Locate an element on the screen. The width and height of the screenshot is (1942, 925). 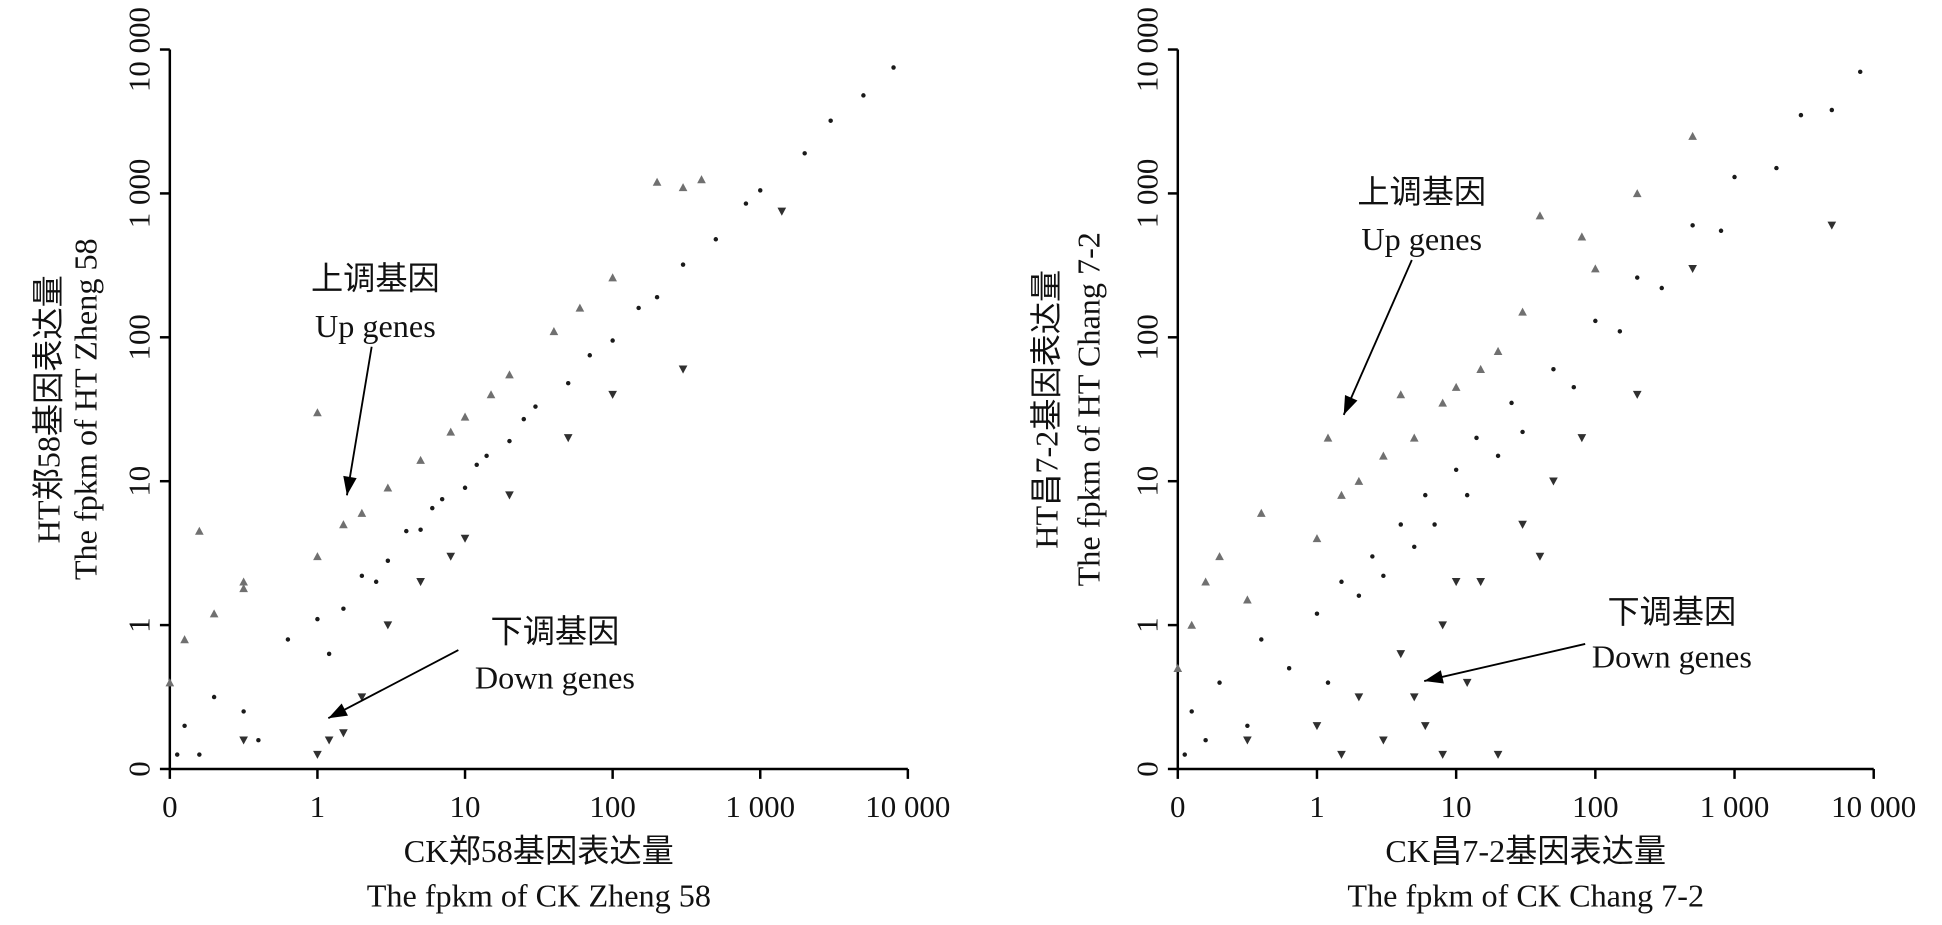
x-tick-label: 10 is located at coordinates (1456, 806).